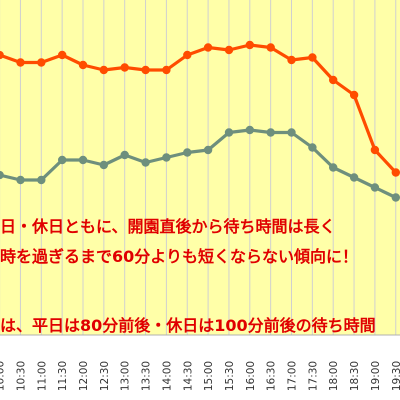 The height and width of the screenshot is (400, 400). What do you see at coordinates (395, 376) in the screenshot?
I see `x-tick-label-1930: 19:30` at bounding box center [395, 376].